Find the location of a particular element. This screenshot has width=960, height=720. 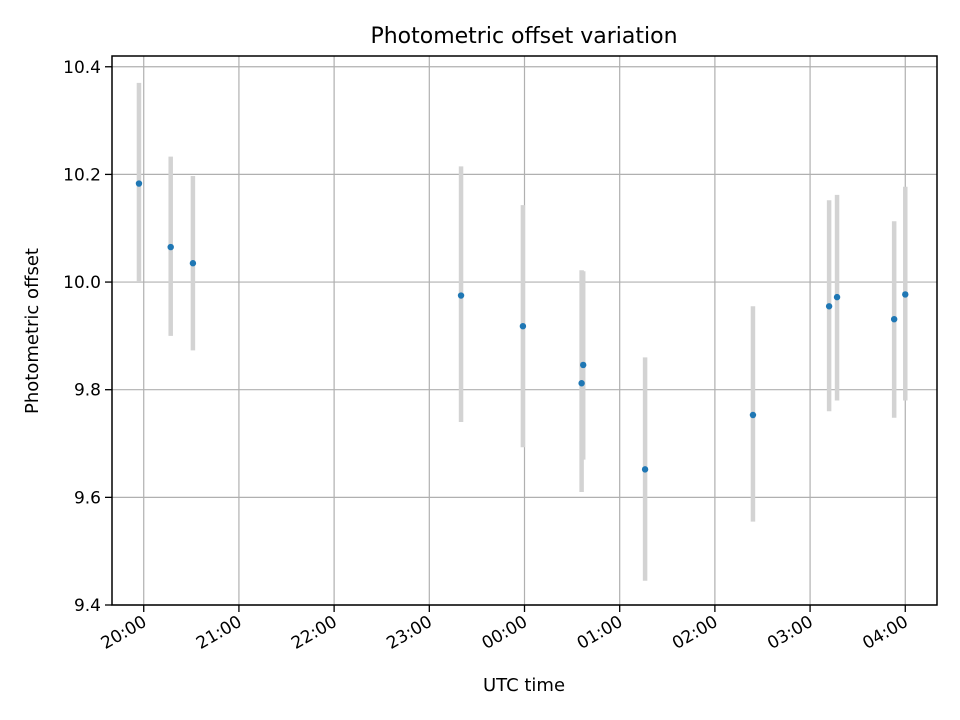

x-tick-label: 22:00 is located at coordinates (314, 633).